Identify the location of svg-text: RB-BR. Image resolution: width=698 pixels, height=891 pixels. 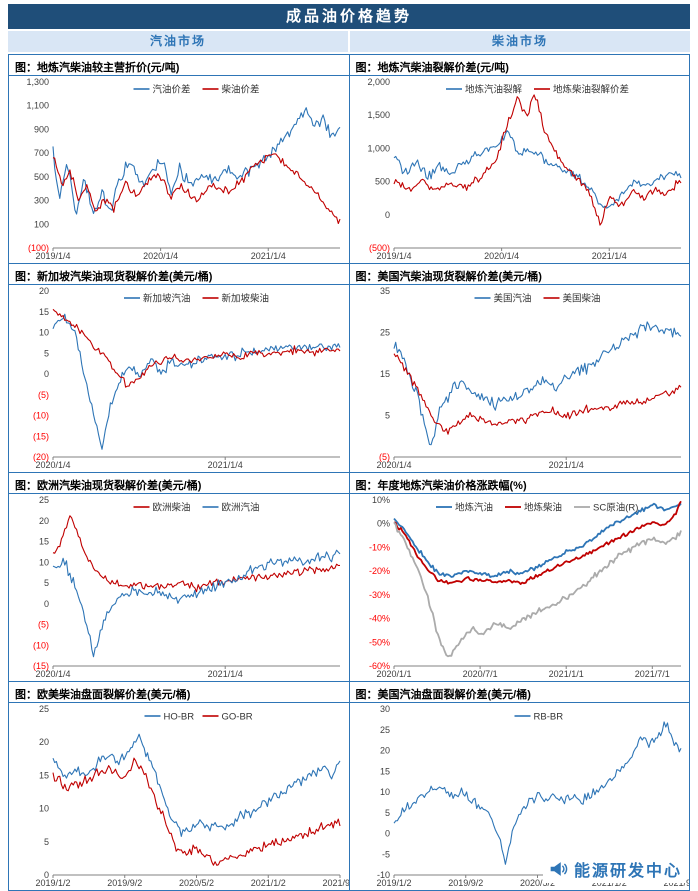
(548, 717).